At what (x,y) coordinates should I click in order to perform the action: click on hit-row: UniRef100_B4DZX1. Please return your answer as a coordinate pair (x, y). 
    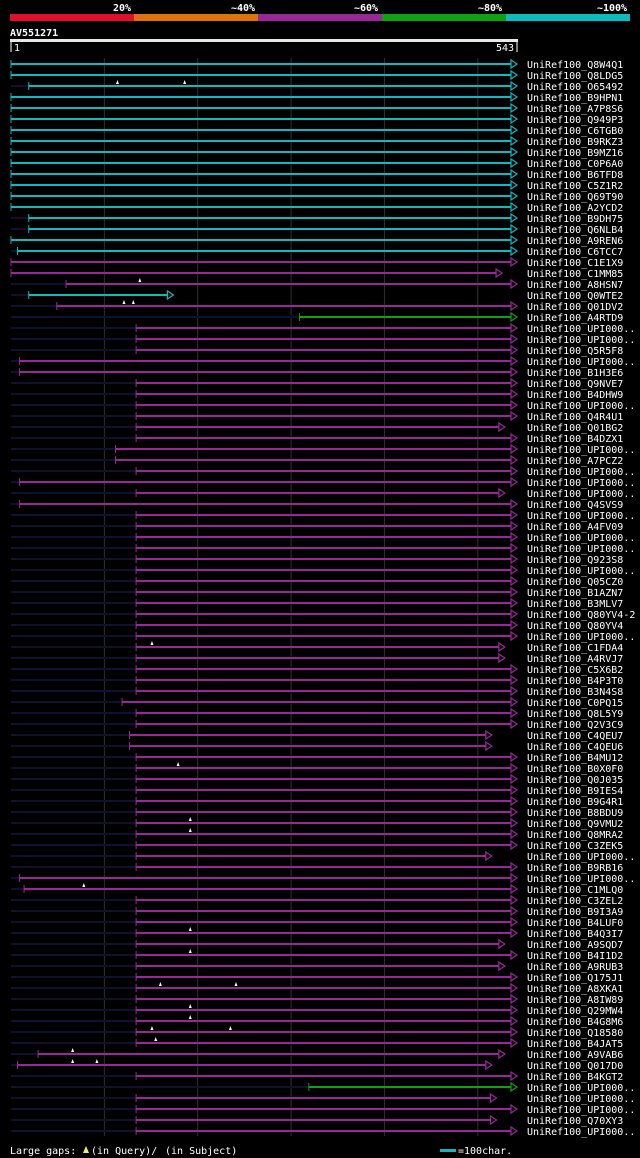
    Looking at the image, I should click on (317, 438).